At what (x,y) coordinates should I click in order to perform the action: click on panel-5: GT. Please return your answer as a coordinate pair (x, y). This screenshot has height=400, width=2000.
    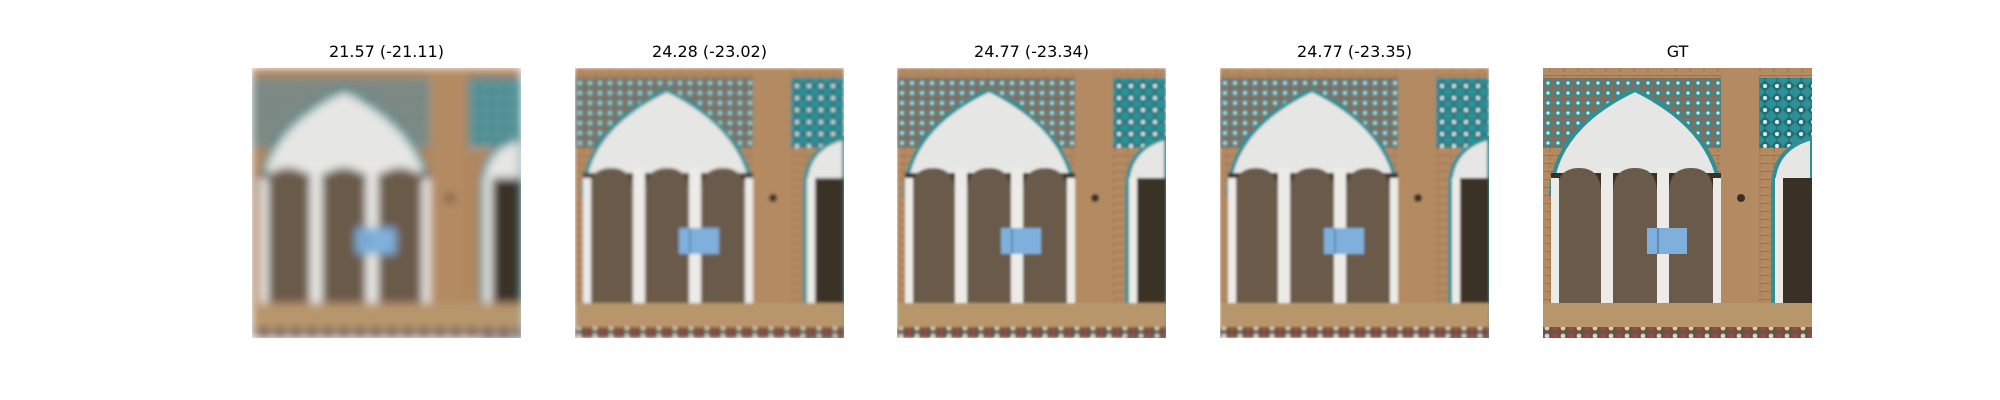
    Looking at the image, I should click on (1677, 189).